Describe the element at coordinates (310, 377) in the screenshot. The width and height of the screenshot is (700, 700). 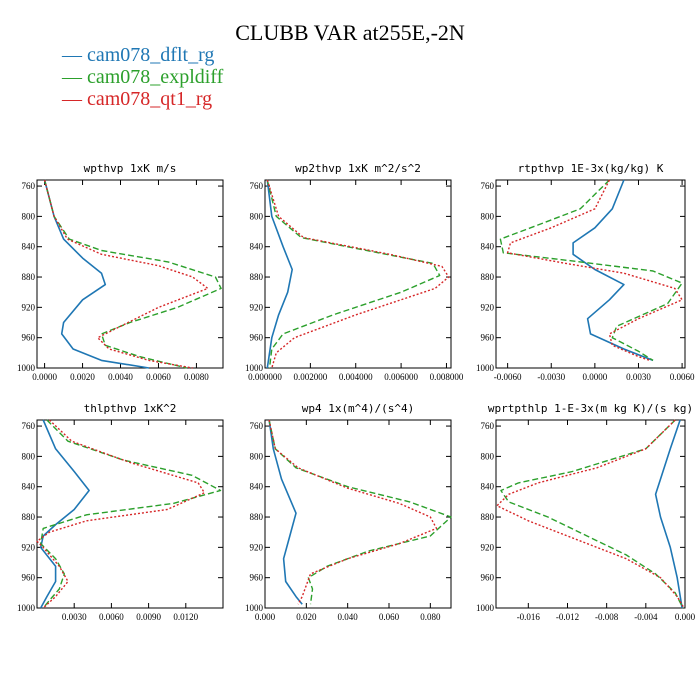
I see `x-tick-label: 0.002000` at that location.